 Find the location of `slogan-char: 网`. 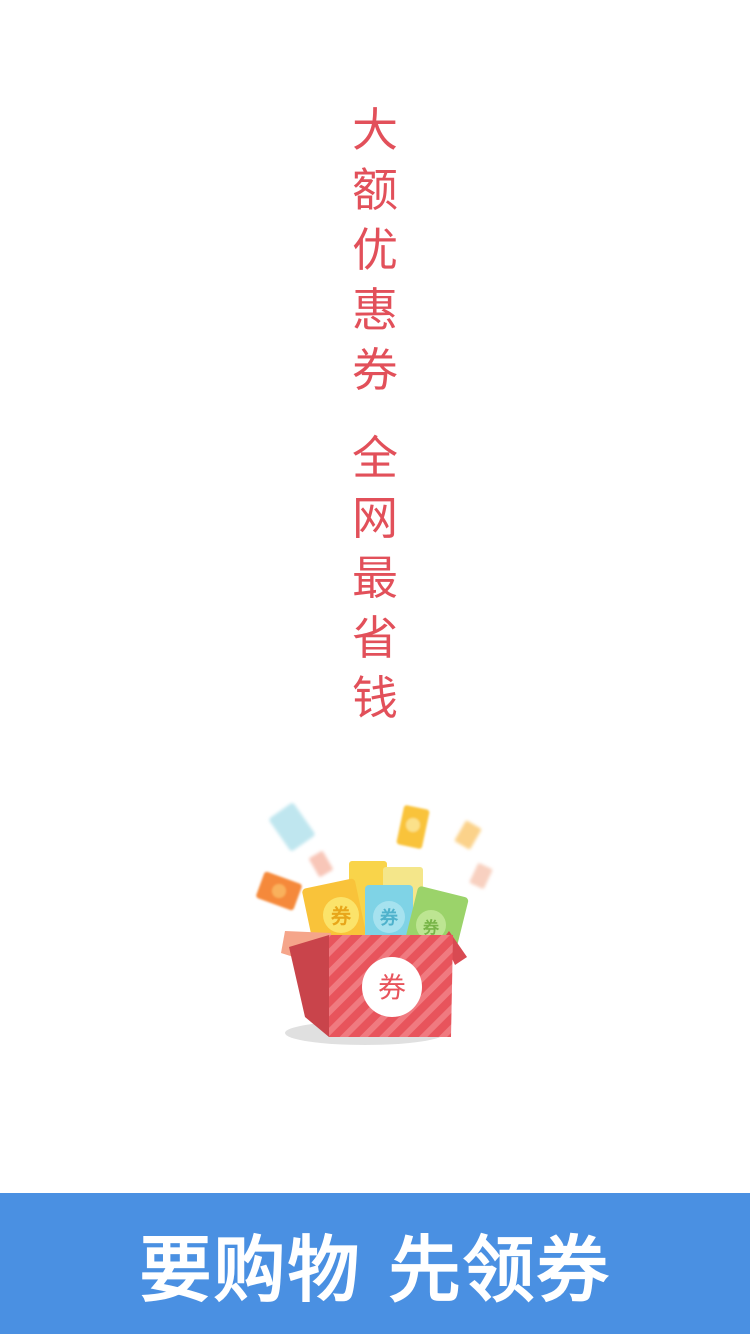

slogan-char: 网 is located at coordinates (375, 518).